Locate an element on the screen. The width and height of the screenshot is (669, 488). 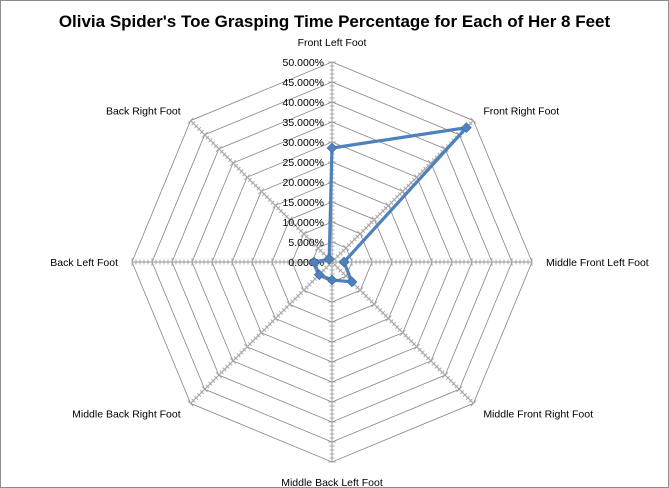
category-label: Middle Front Right Foot is located at coordinates (538, 414).